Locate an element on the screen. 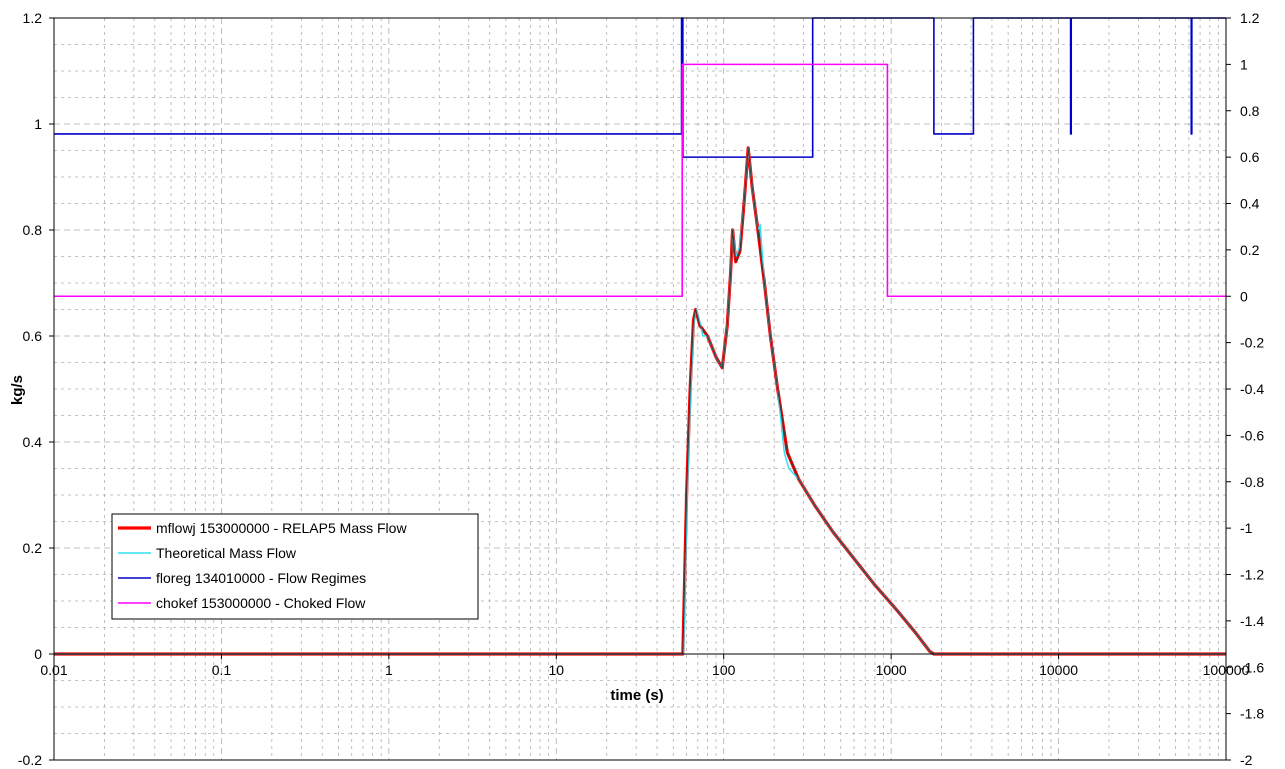  x-tick-label: 1 is located at coordinates (389, 670).